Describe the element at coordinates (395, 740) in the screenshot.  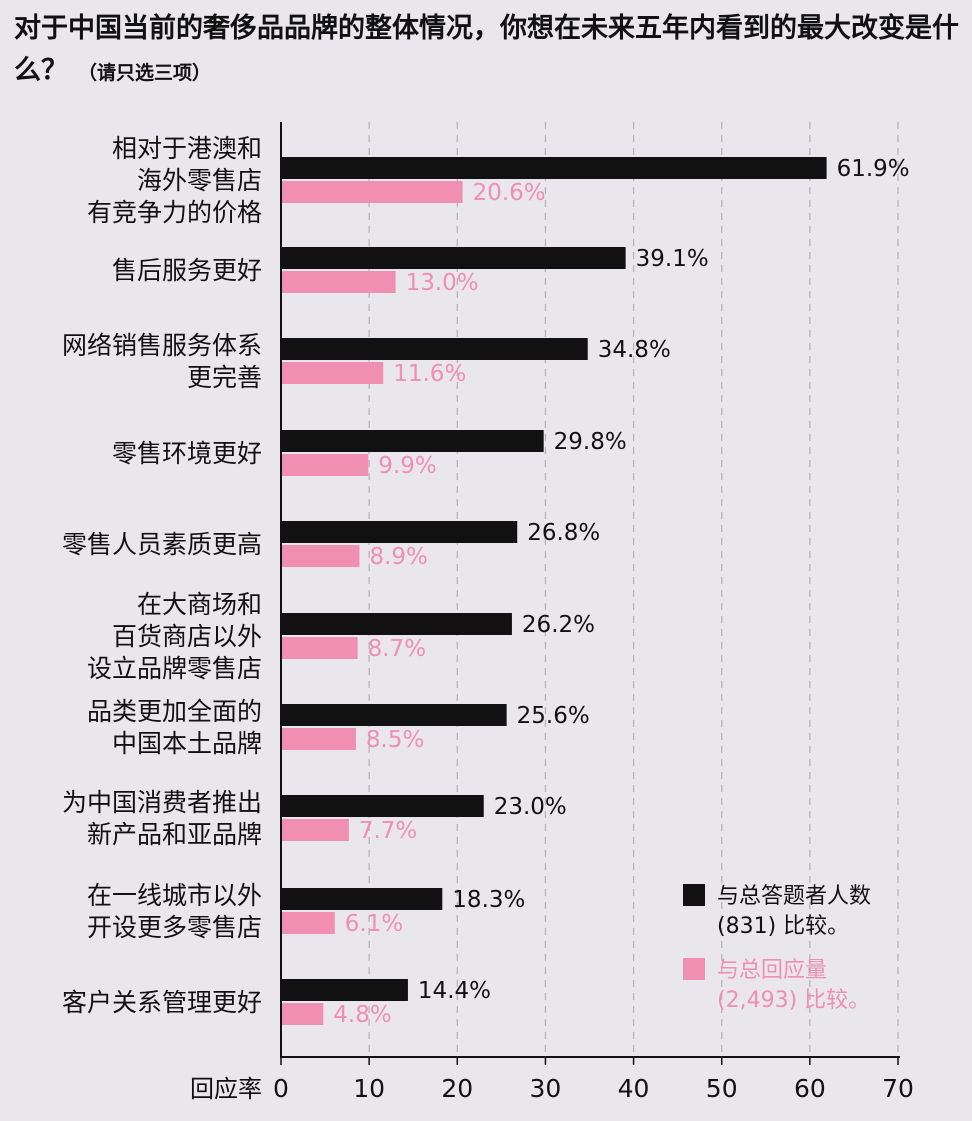
I see `value-label-responses: 8.5%` at that location.